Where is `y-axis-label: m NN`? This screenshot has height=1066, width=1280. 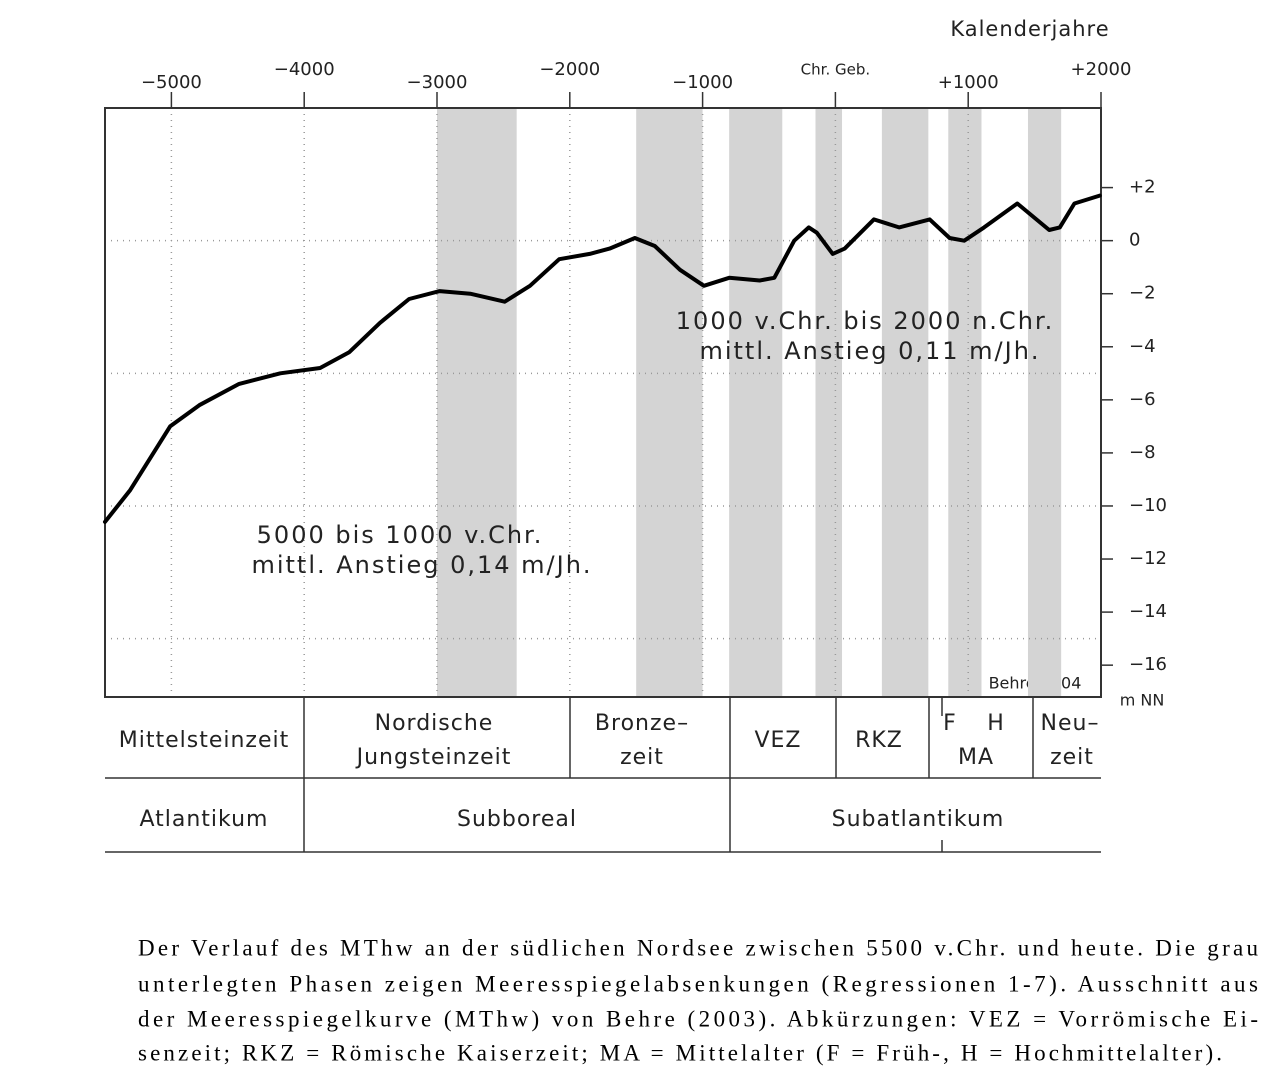 y-axis-label: m NN is located at coordinates (1142, 700).